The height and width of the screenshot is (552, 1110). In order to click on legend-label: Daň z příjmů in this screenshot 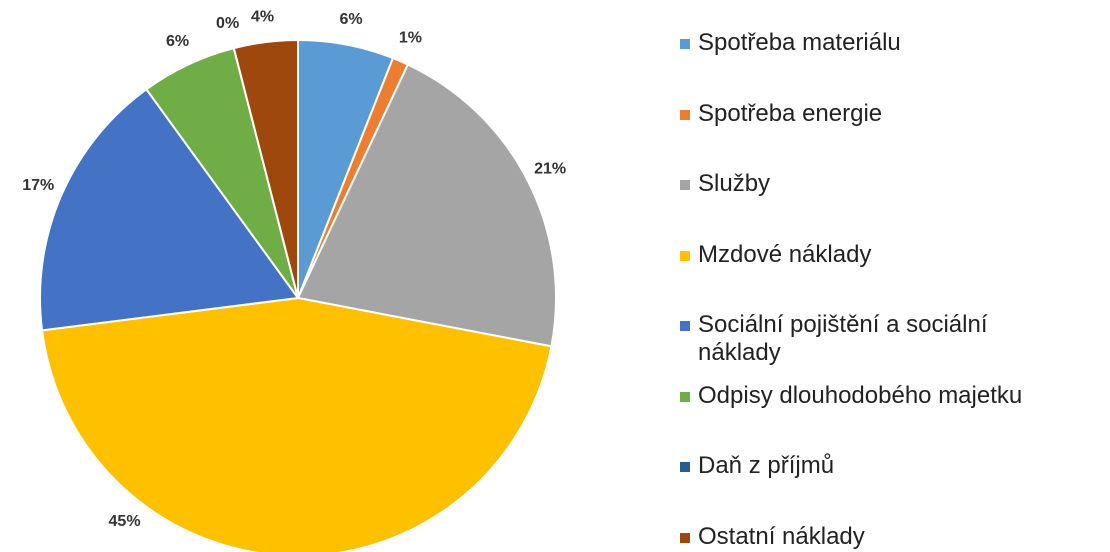, I will do `click(766, 465)`.